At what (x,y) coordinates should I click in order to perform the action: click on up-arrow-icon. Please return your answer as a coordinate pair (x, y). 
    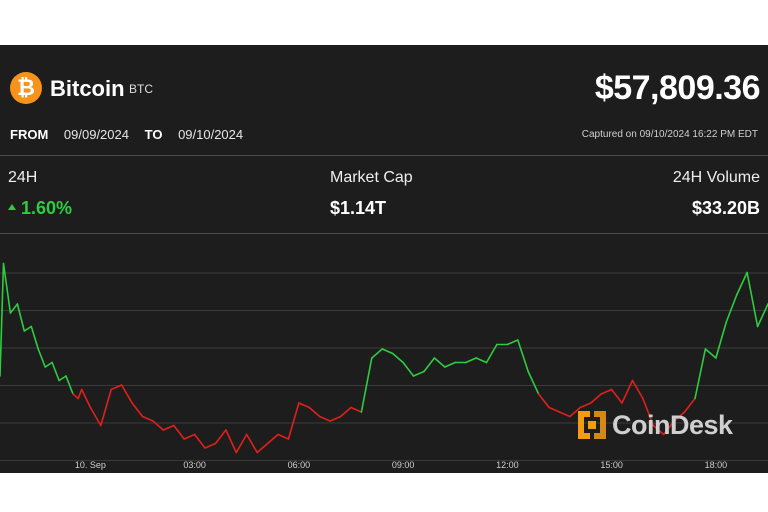
    Looking at the image, I should click on (12, 207).